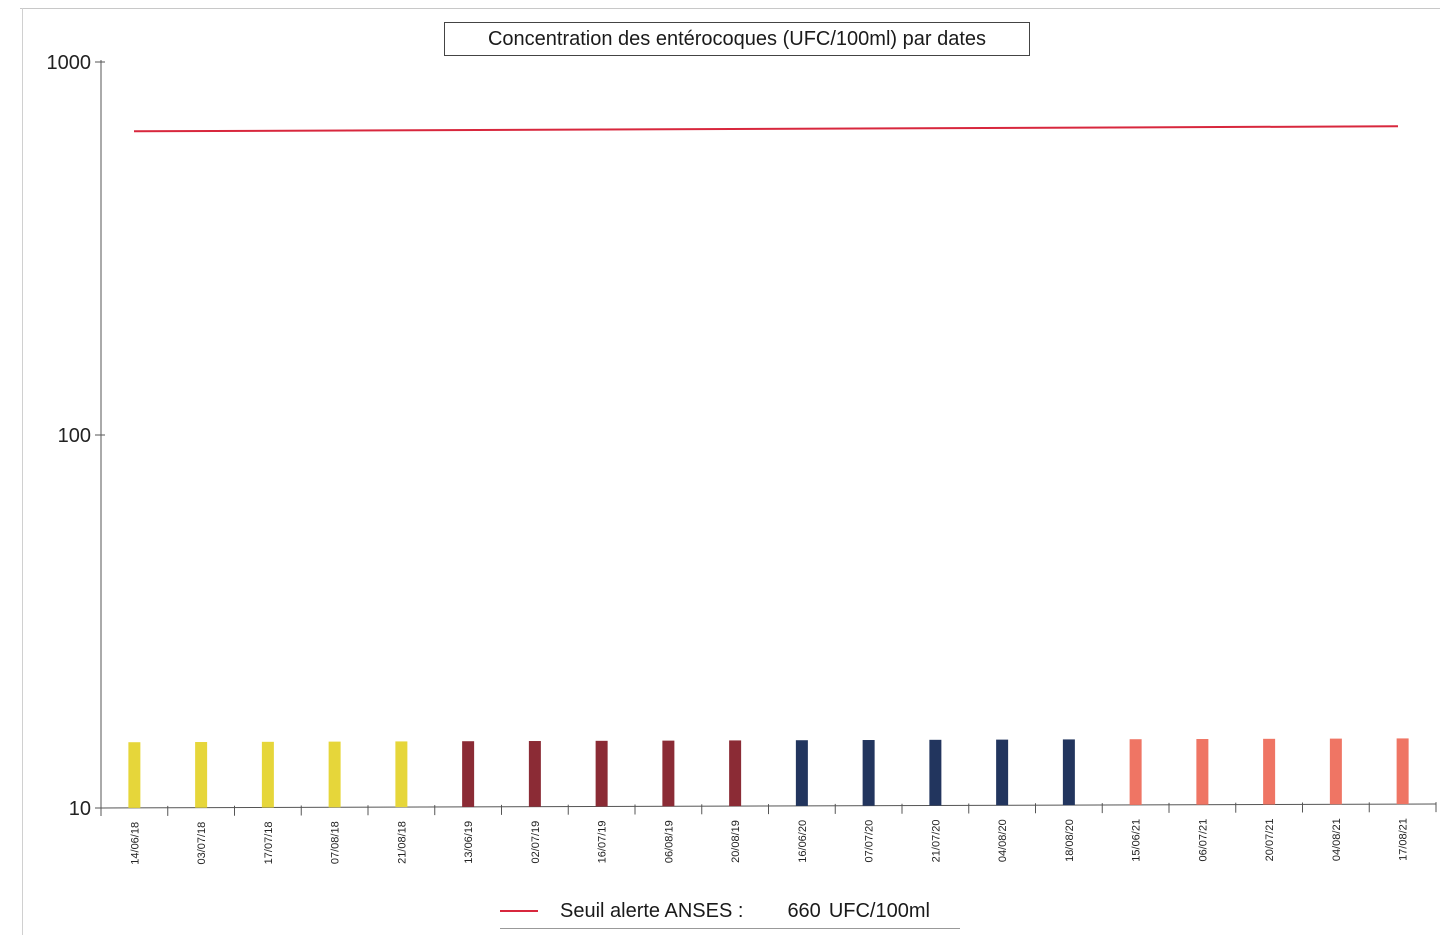 This screenshot has width=1440, height=935. Describe the element at coordinates (202, 843) in the screenshot. I see `x-tick-label: 03/07/18` at that location.